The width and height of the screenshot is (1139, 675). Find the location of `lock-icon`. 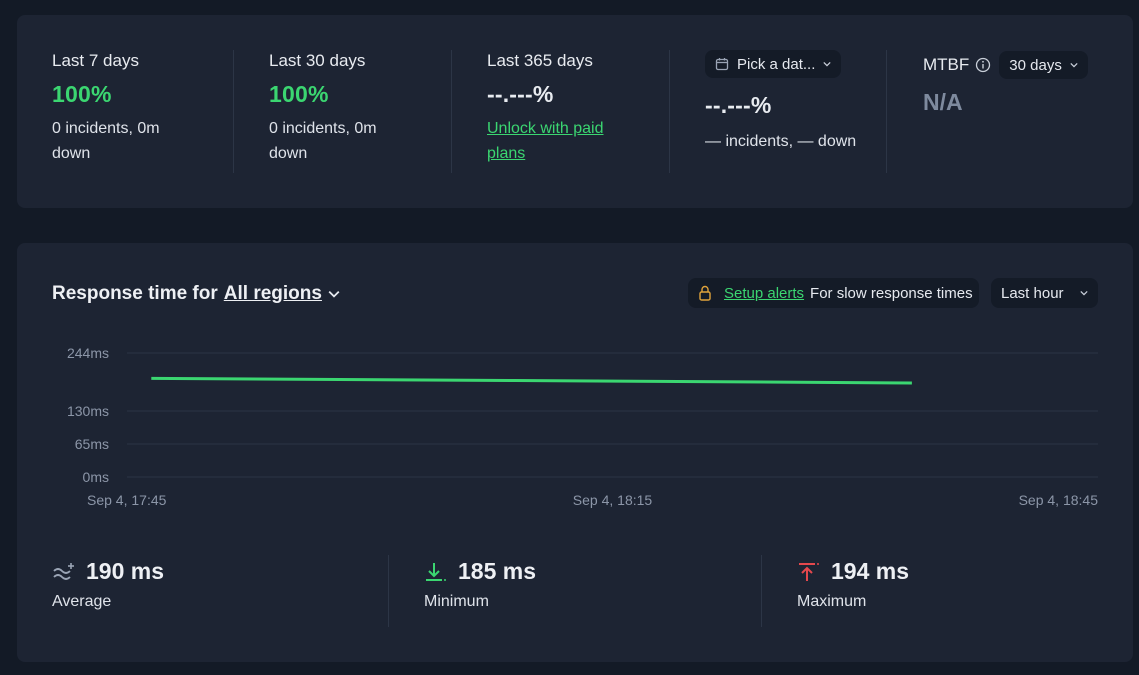

lock-icon is located at coordinates (705, 293).